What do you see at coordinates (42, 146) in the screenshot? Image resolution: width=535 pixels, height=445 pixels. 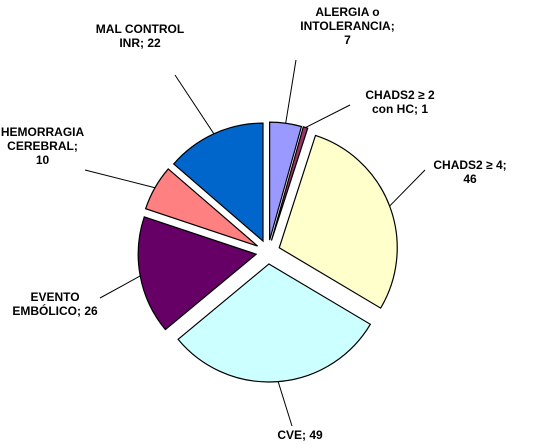 I see `slice-label: HEMORRAGIA CEREBRAL; 10` at bounding box center [42, 146].